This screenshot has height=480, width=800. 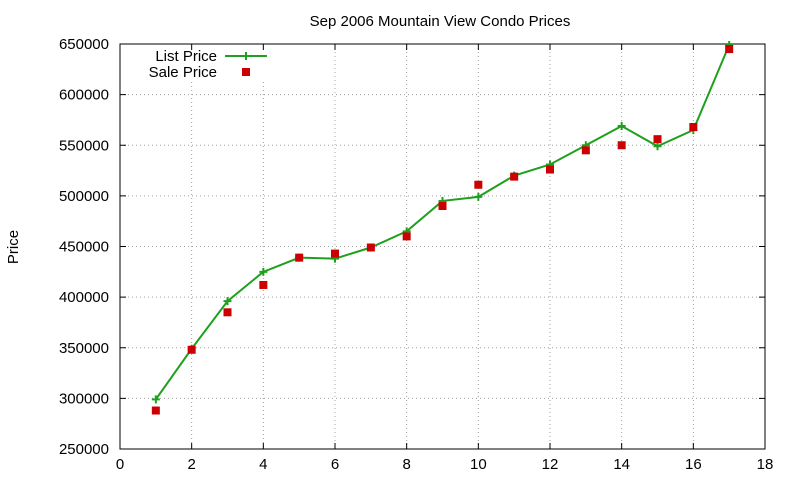 I want to click on x-tick-label: 0, so click(x=120, y=464).